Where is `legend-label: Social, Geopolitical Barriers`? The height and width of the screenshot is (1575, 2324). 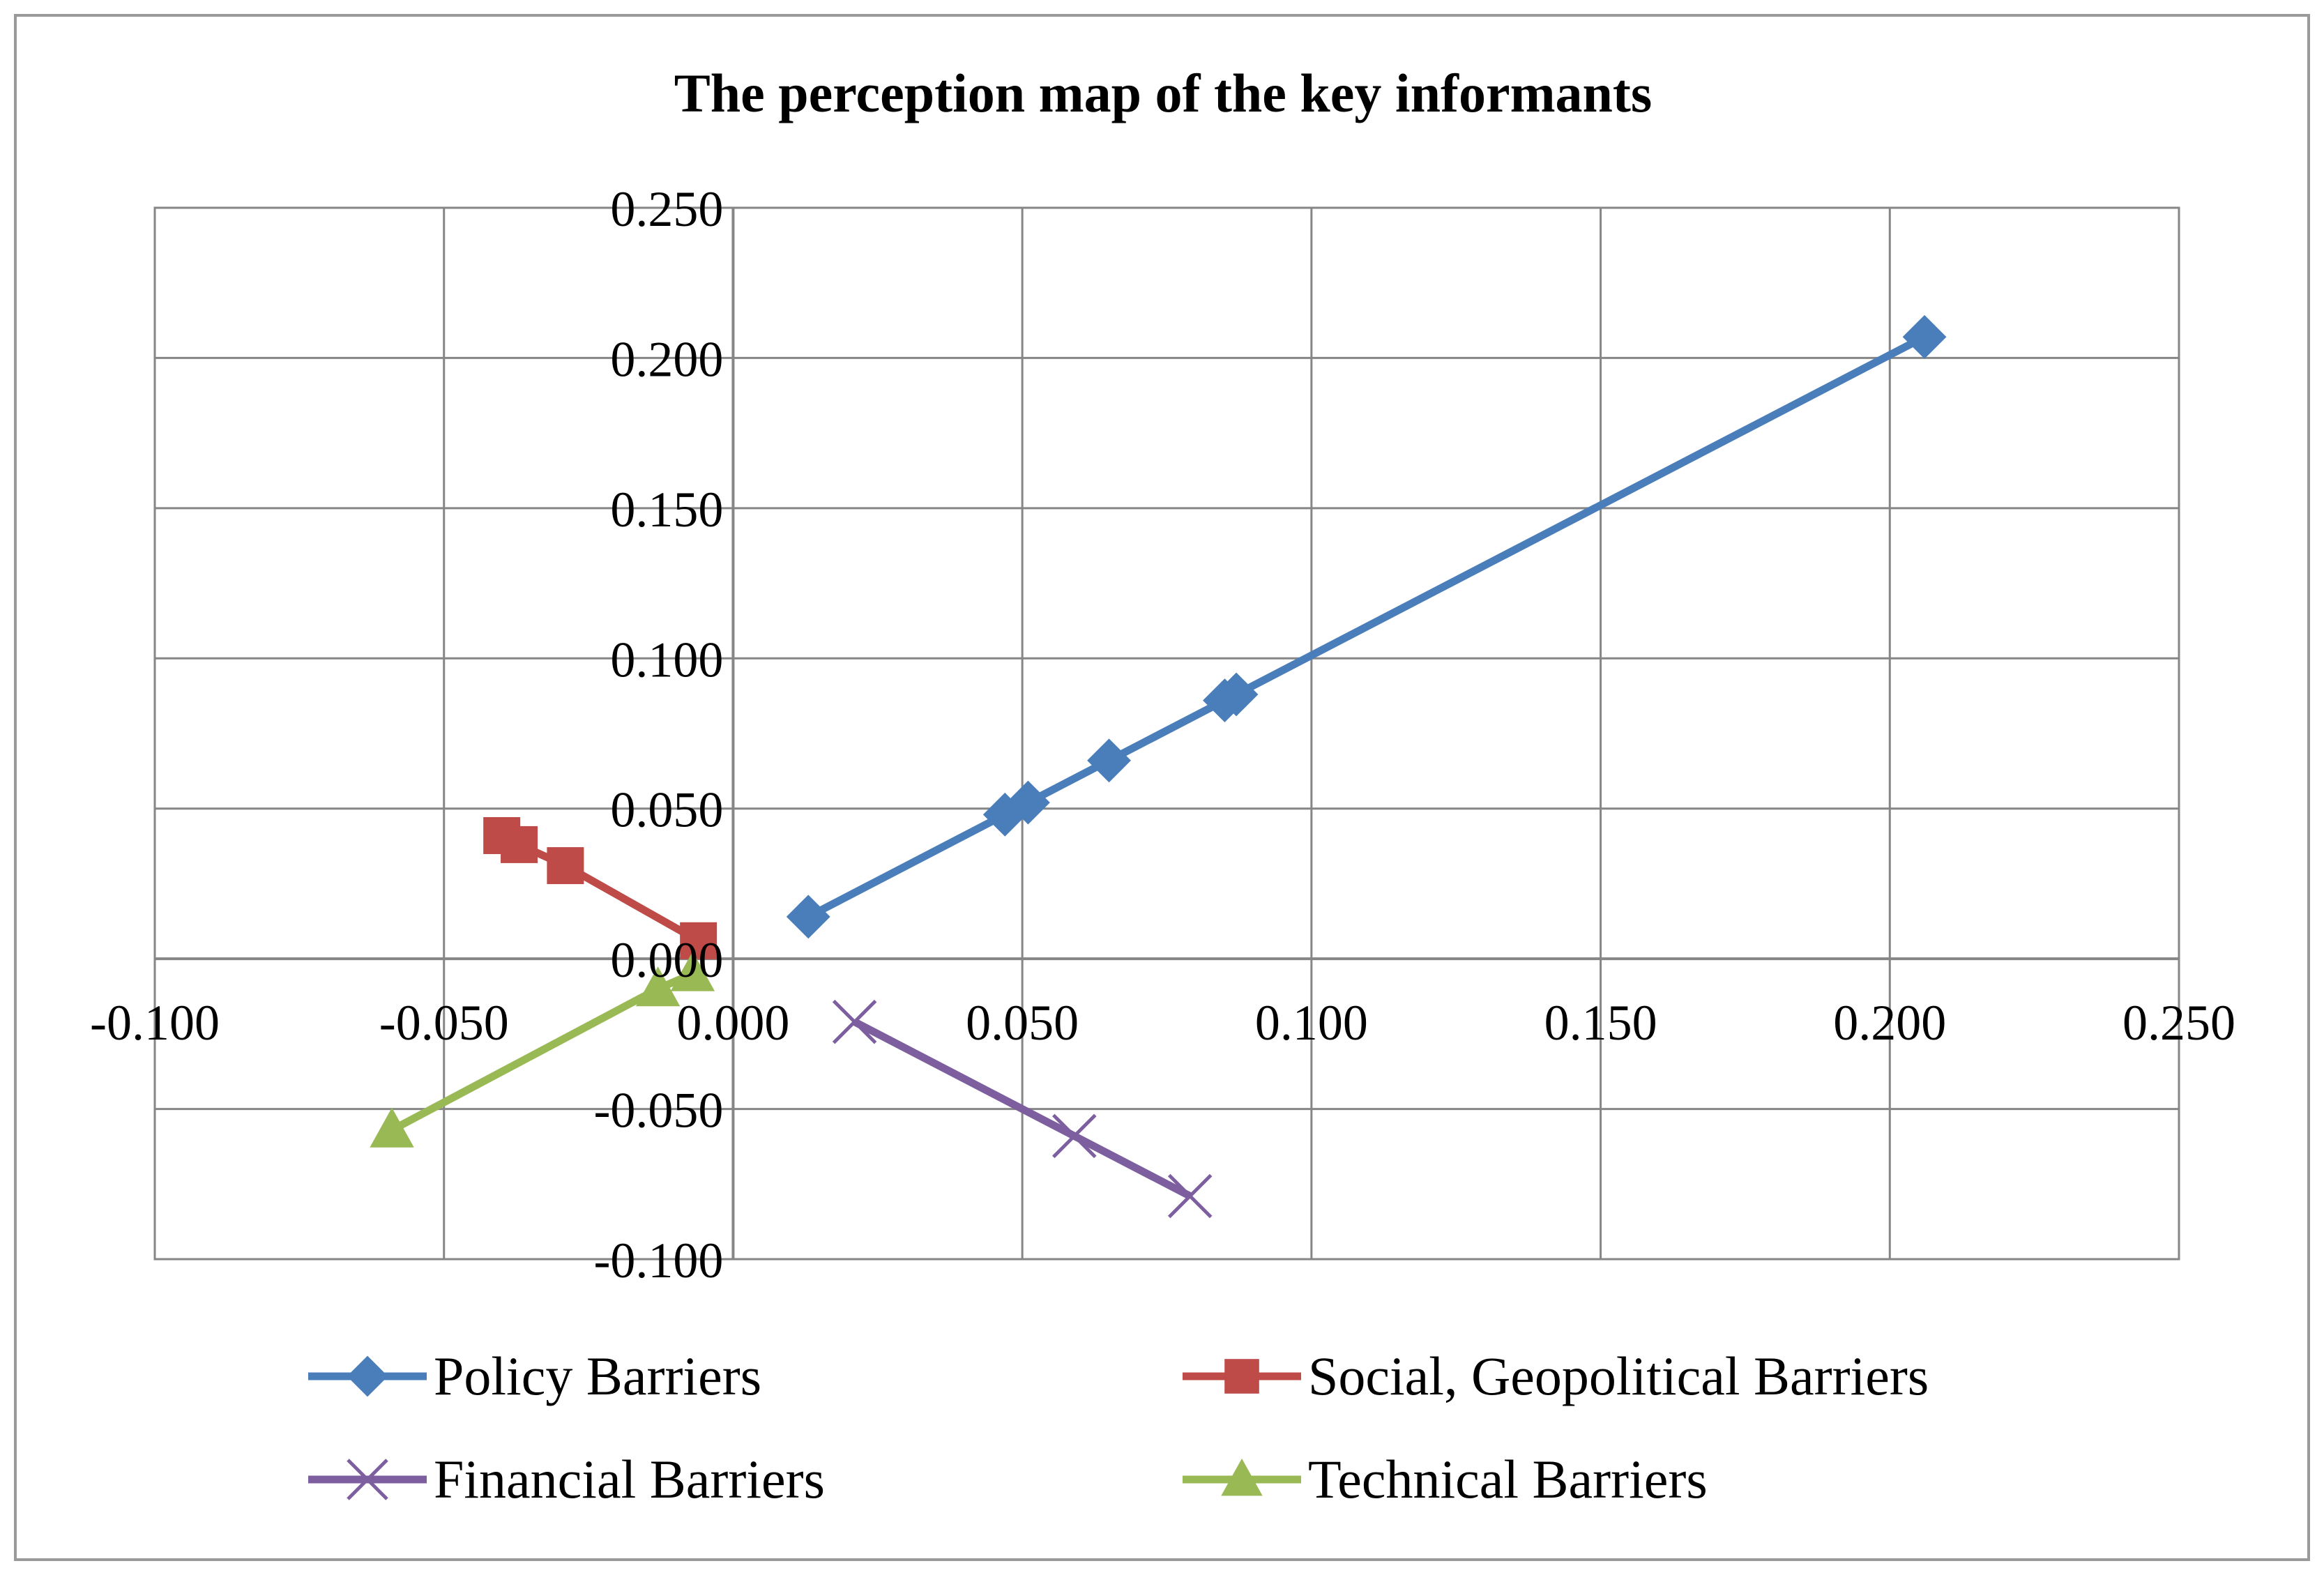 legend-label: Social, Geopolitical Barriers is located at coordinates (1618, 1376).